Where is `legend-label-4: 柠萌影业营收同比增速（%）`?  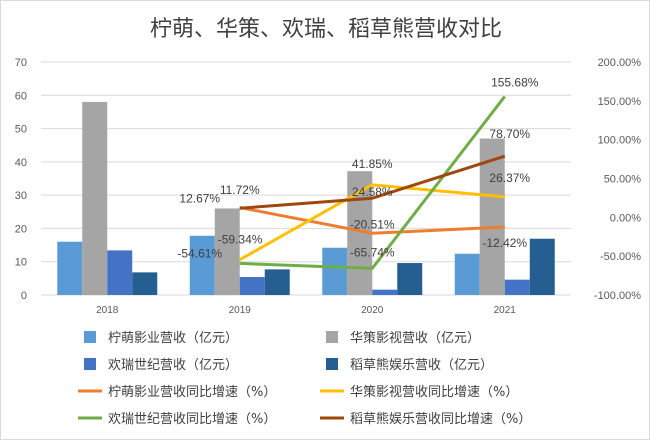
legend-label-4: 柠萌影业营收同比增速（%） is located at coordinates (192, 392).